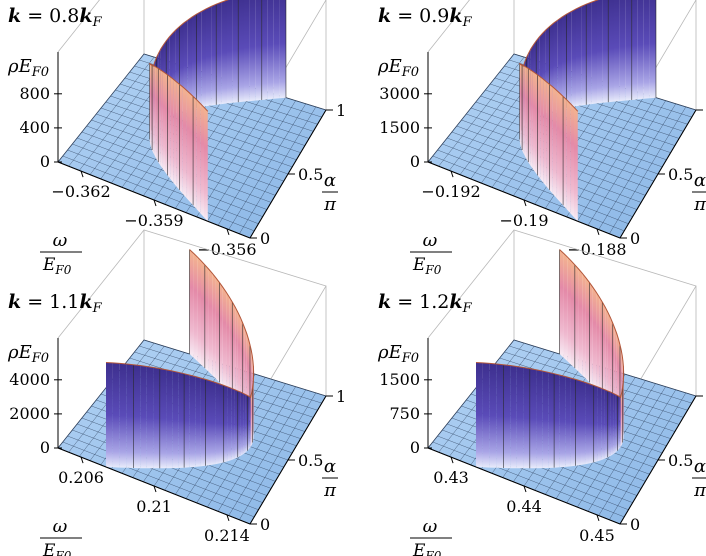 The image size is (706, 556). What do you see at coordinates (699, 192) in the screenshot?
I see `y-axis-label: απ` at bounding box center [699, 192].